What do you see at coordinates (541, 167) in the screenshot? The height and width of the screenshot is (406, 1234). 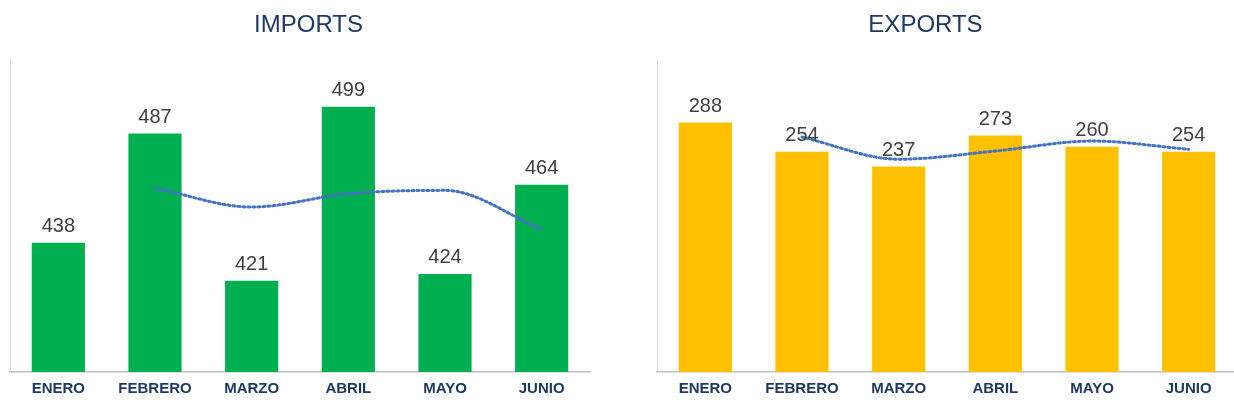 I see `data-label: 464` at bounding box center [541, 167].